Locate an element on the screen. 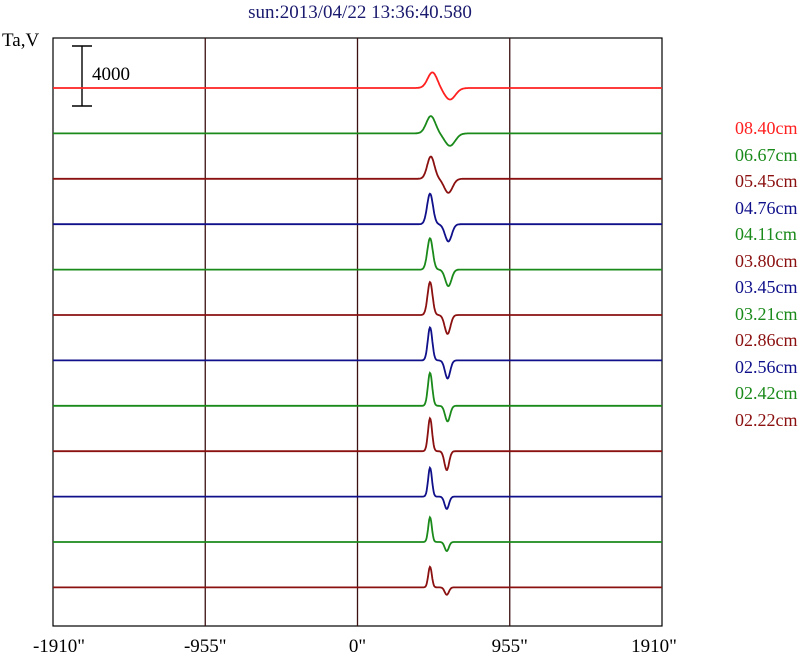  y-axis-label: Ta,V is located at coordinates (21, 40).